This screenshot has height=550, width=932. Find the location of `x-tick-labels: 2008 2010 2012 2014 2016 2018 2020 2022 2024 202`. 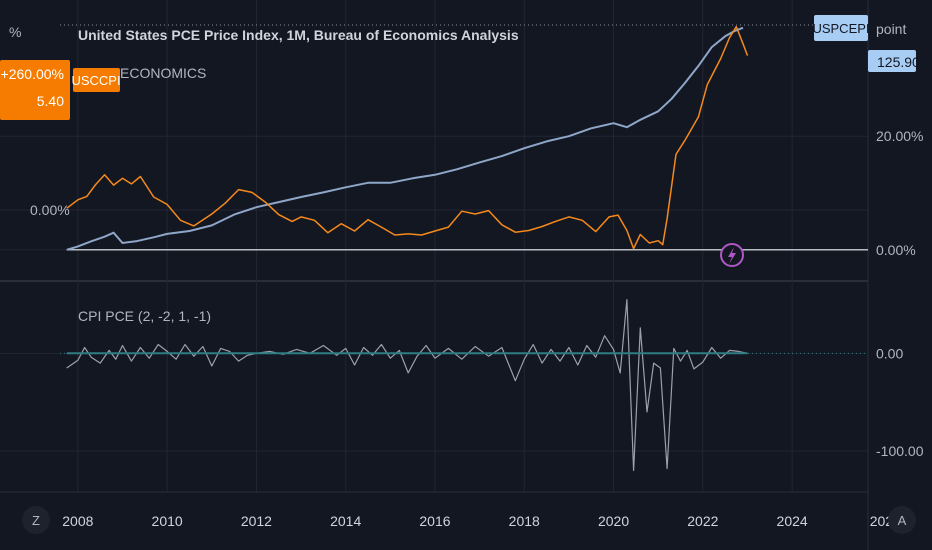

x-tick-labels: 2008 2010 2012 2014 2016 2018 2020 2022 2024 202 is located at coordinates (477, 521).